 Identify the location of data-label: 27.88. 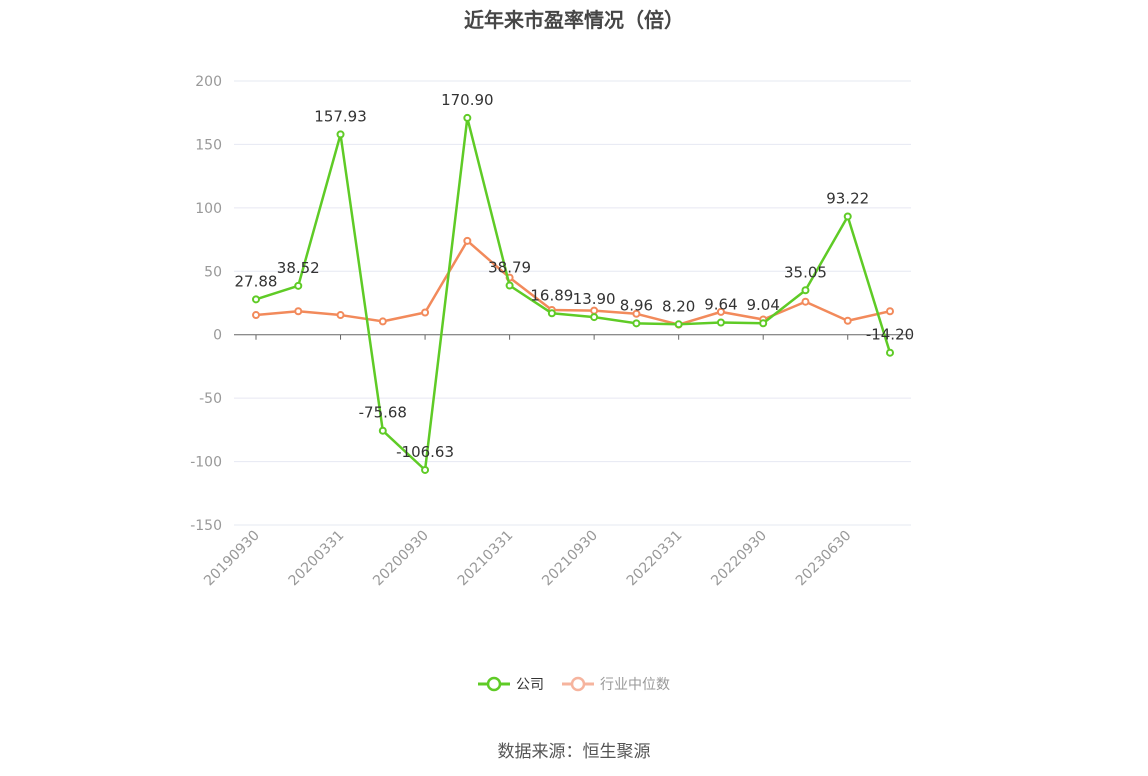
(256, 281).